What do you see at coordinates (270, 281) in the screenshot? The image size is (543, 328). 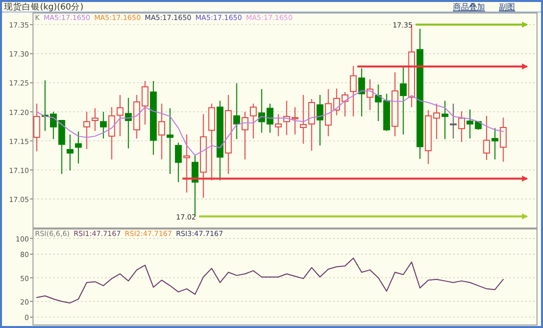 I see `line-series` at bounding box center [270, 281].